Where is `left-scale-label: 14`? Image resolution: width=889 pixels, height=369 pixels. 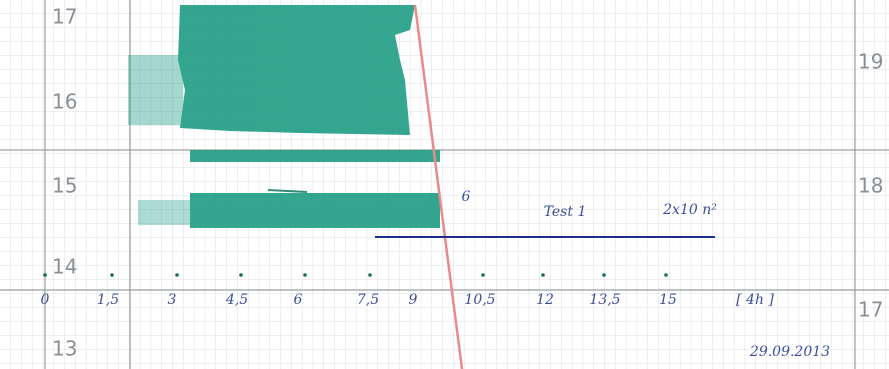 left-scale-label: 14 is located at coordinates (64, 267).